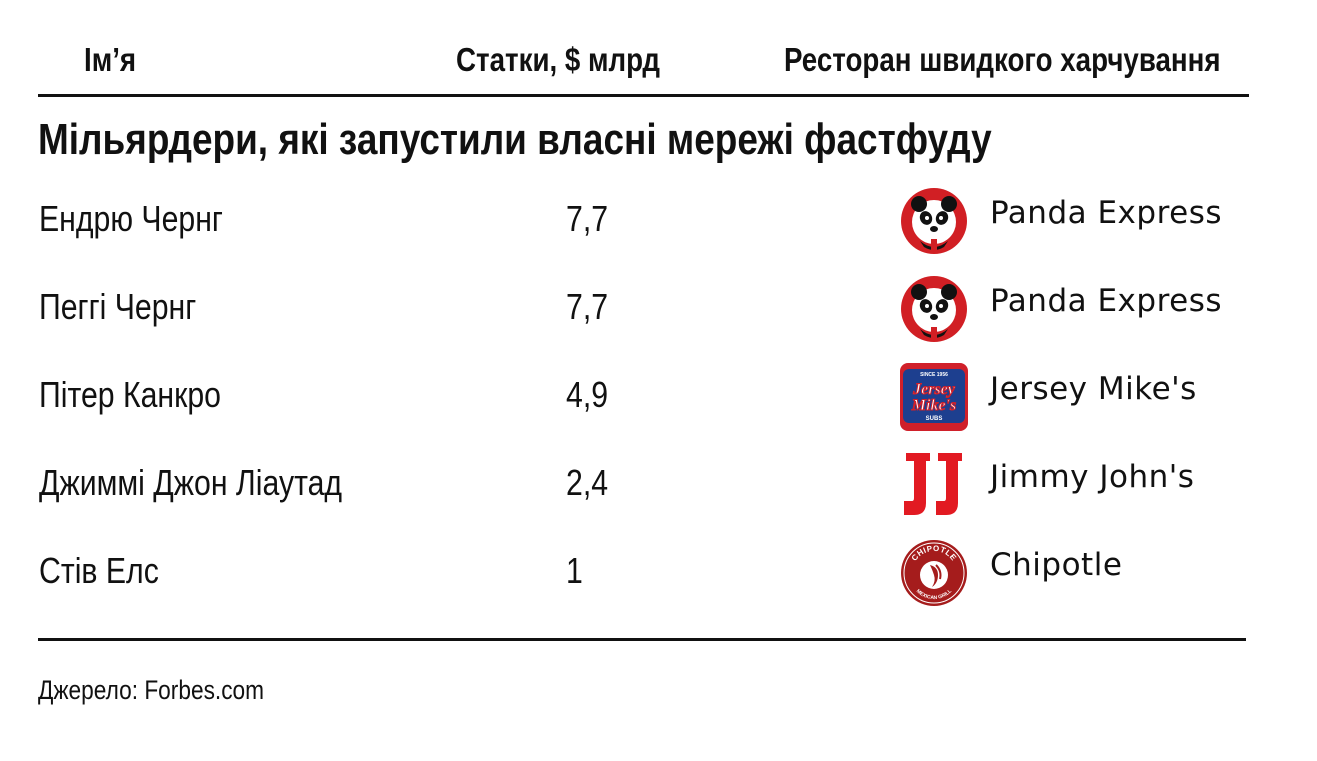 This screenshot has height=761, width=1317. Describe the element at coordinates (934, 389) in the screenshot. I see `svg-text: Jersey` at that location.